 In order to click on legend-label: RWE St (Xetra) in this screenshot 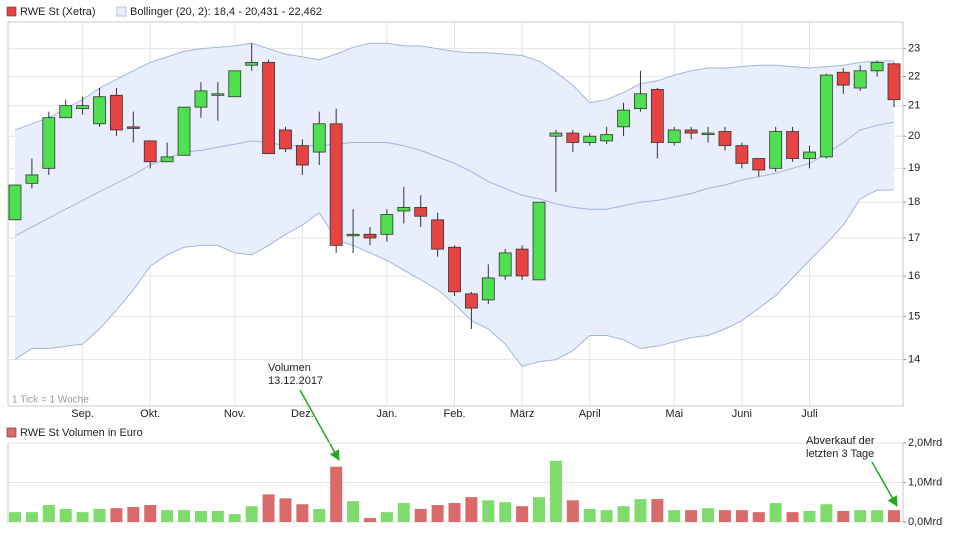, I will do `click(58, 12)`.